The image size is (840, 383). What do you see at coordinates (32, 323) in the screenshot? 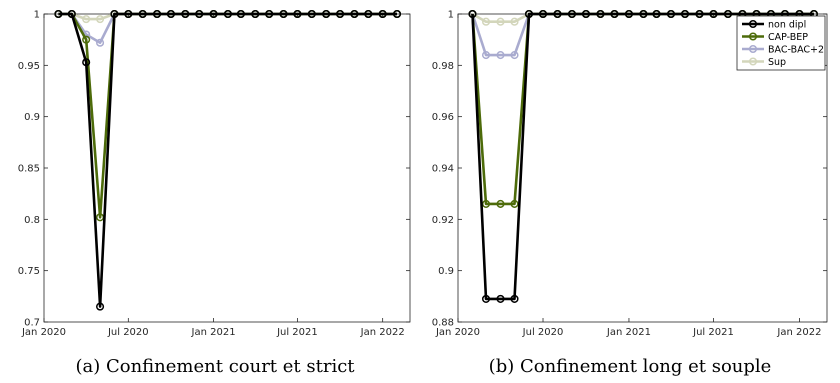
I see `y-tick-label: 0.7` at bounding box center [32, 323].